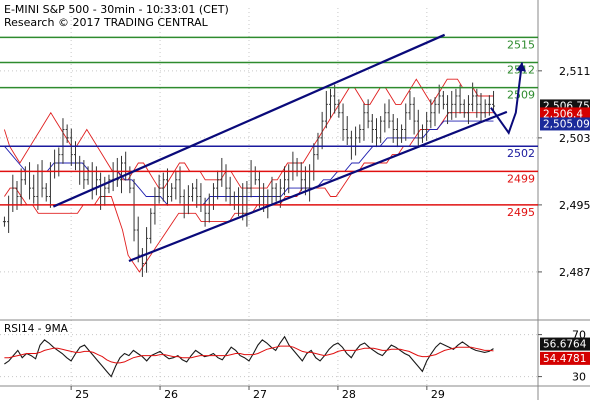  What do you see at coordinates (521, 95) in the screenshot?
I see `level-label-2509: 2509` at bounding box center [521, 95].